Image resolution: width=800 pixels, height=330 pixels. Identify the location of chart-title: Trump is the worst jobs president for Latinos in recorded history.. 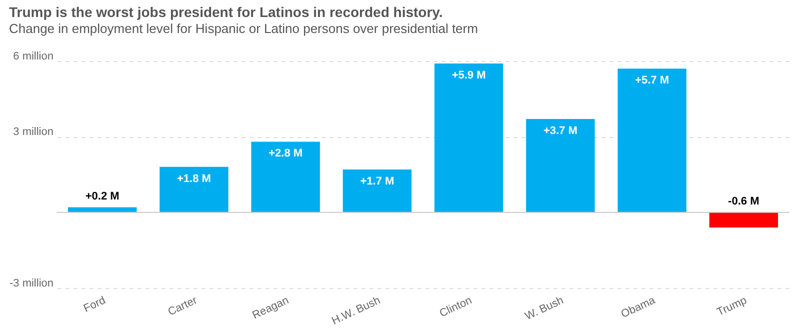
(225, 12).